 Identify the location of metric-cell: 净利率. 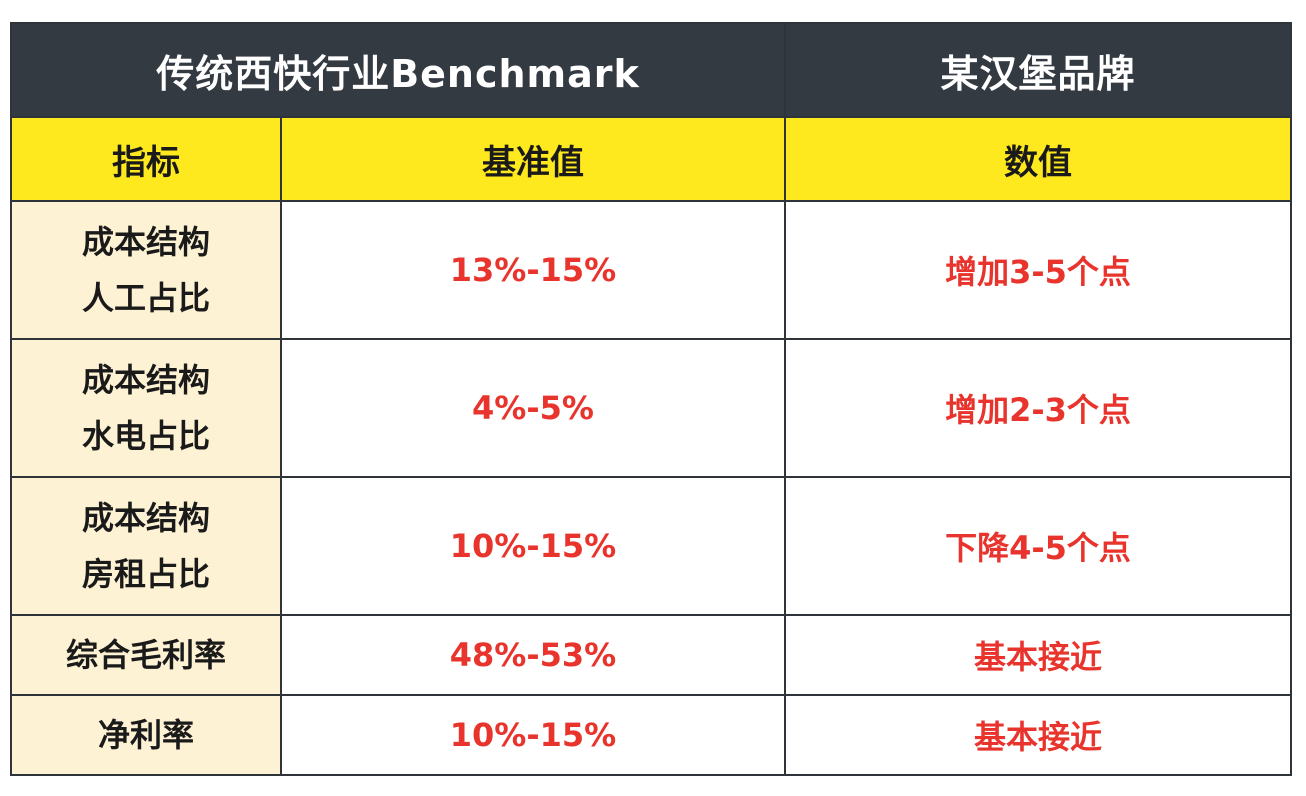
(146, 735).